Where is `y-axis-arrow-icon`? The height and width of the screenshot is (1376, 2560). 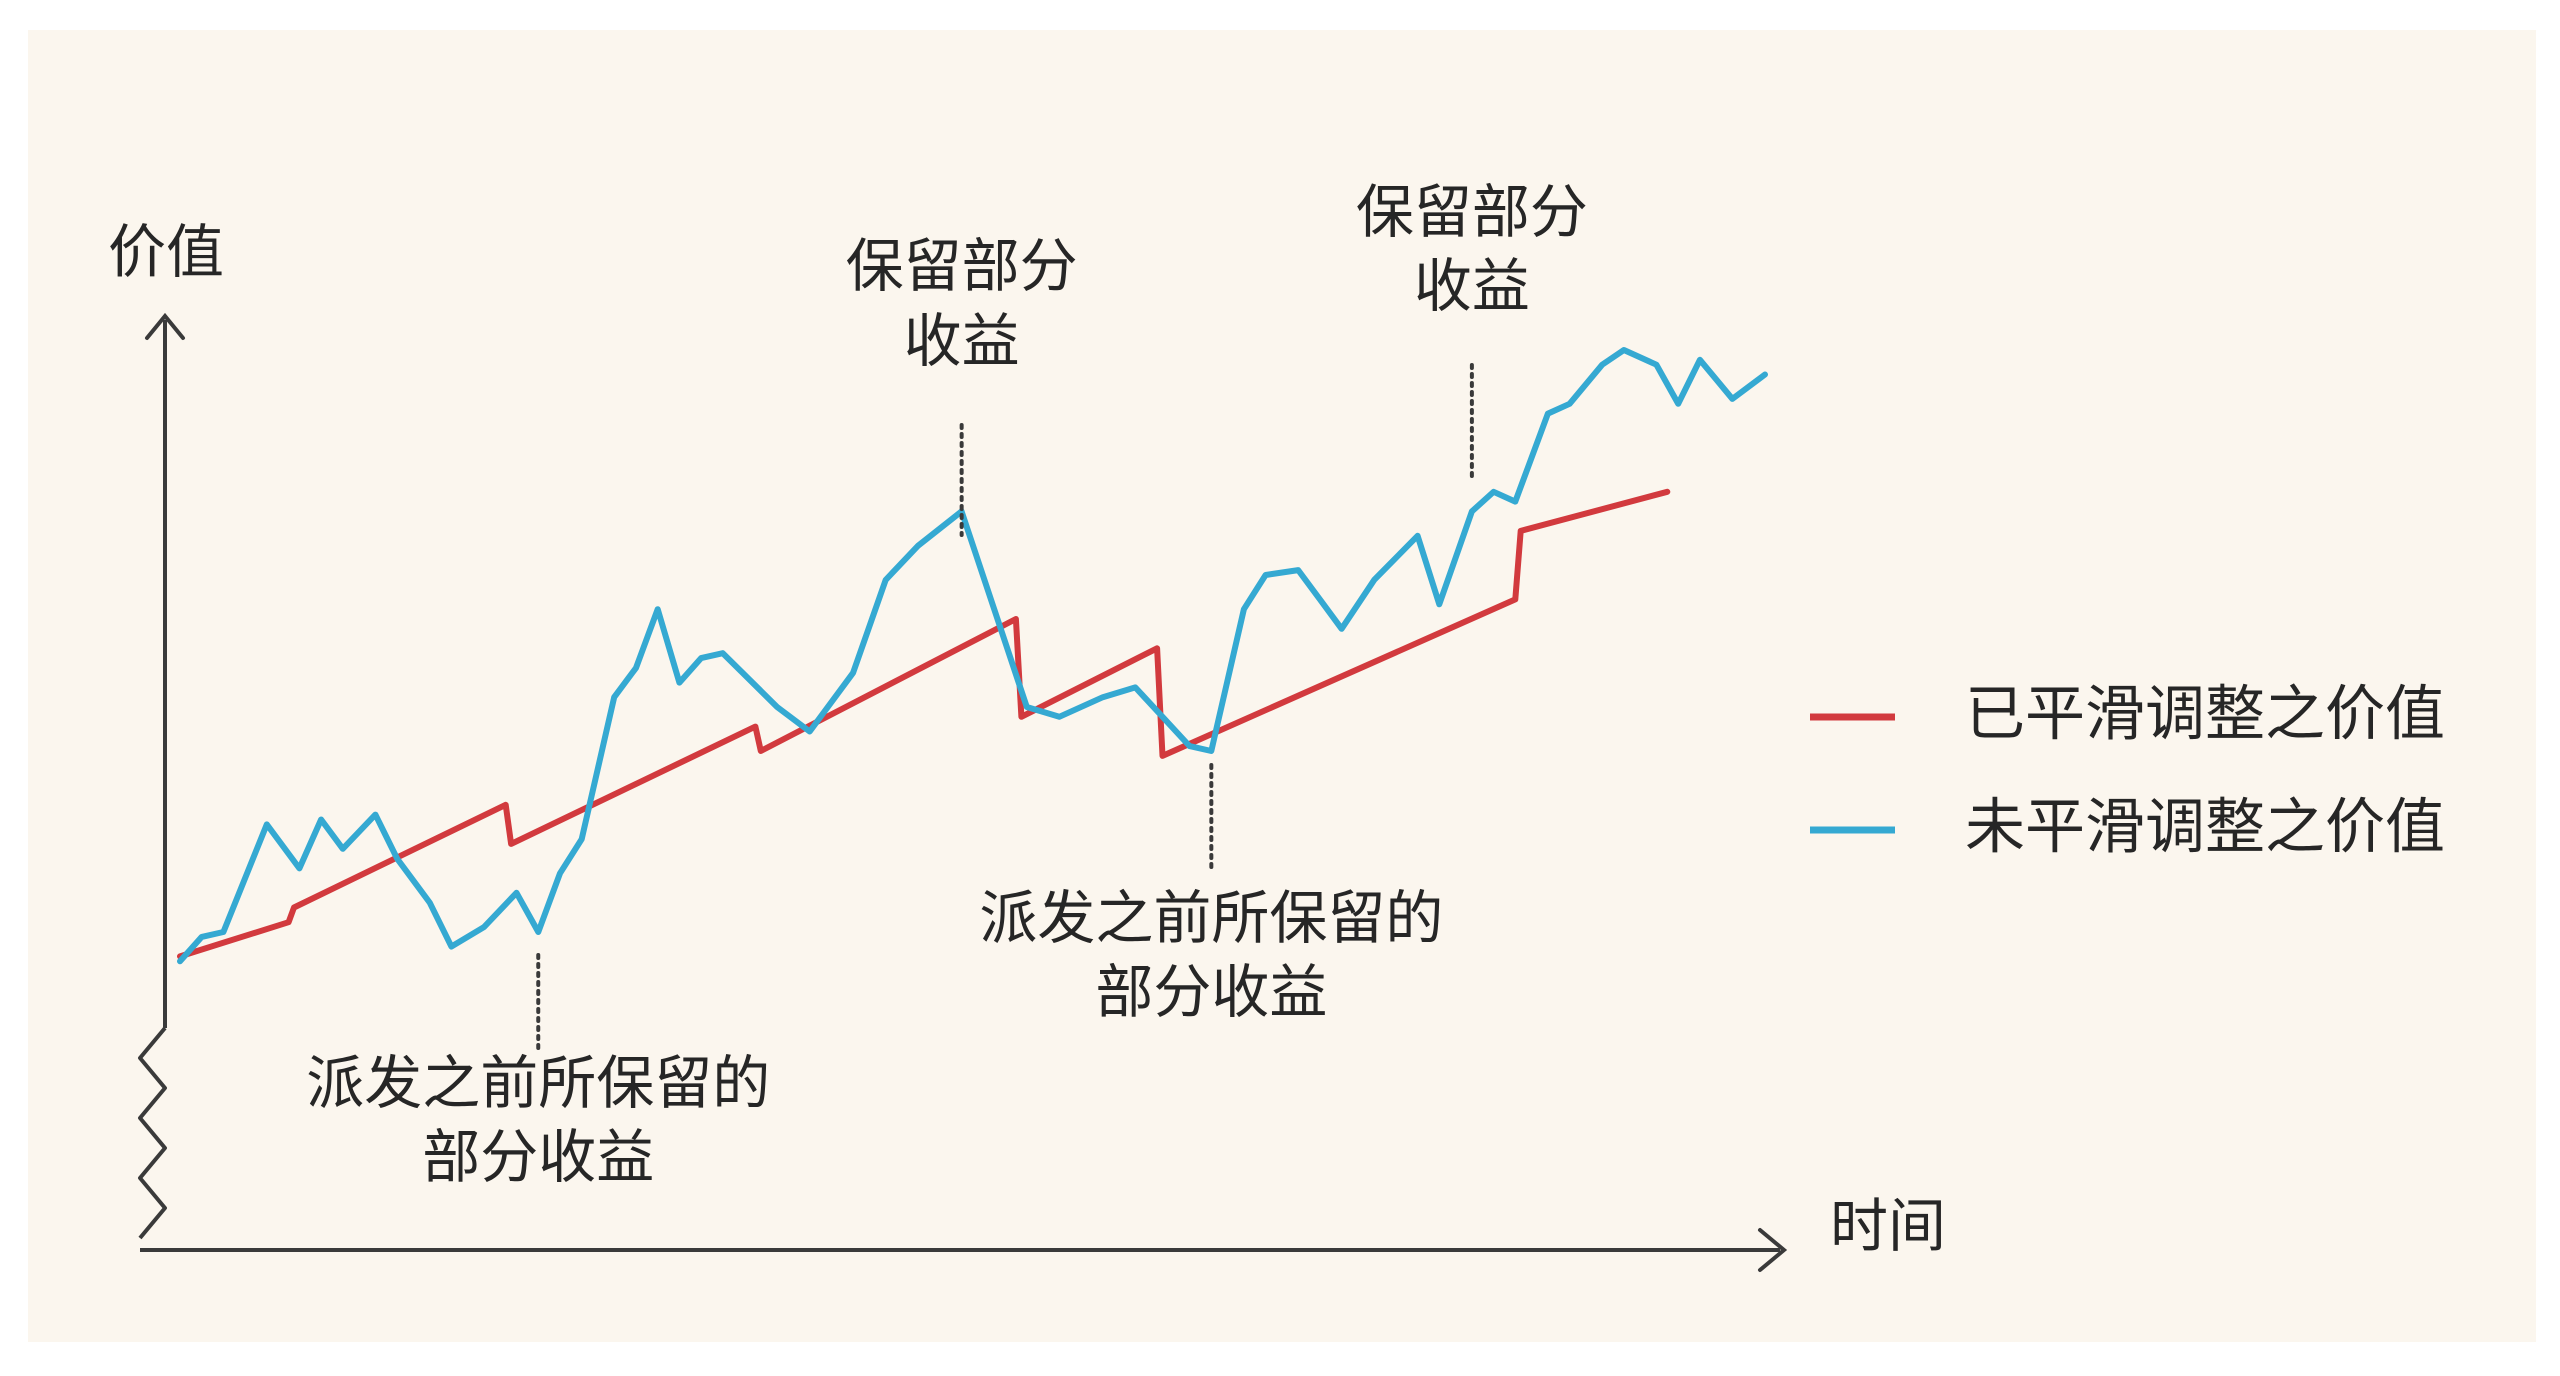 y-axis-arrow-icon is located at coordinates (165, 326).